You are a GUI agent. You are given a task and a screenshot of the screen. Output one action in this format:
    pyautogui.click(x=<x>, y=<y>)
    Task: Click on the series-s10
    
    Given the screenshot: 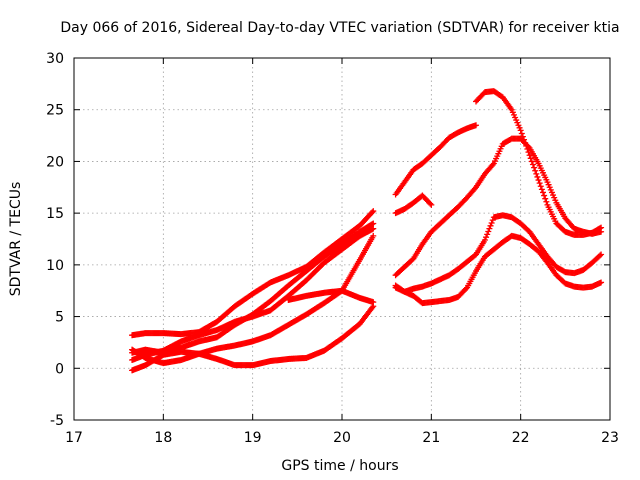 What is the action you would take?
    pyautogui.click(x=498, y=207)
    